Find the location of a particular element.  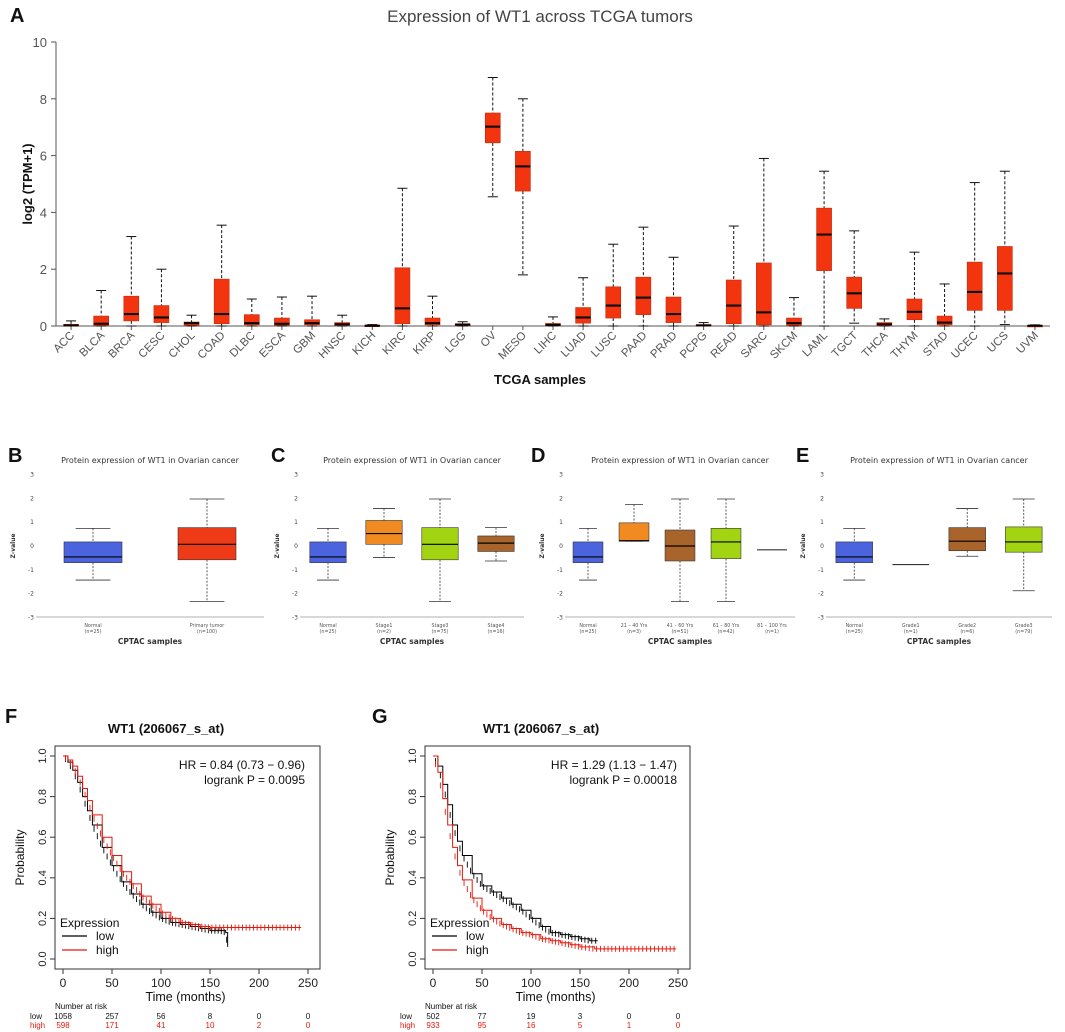

y-tick-label: -1 is located at coordinates (560, 570).